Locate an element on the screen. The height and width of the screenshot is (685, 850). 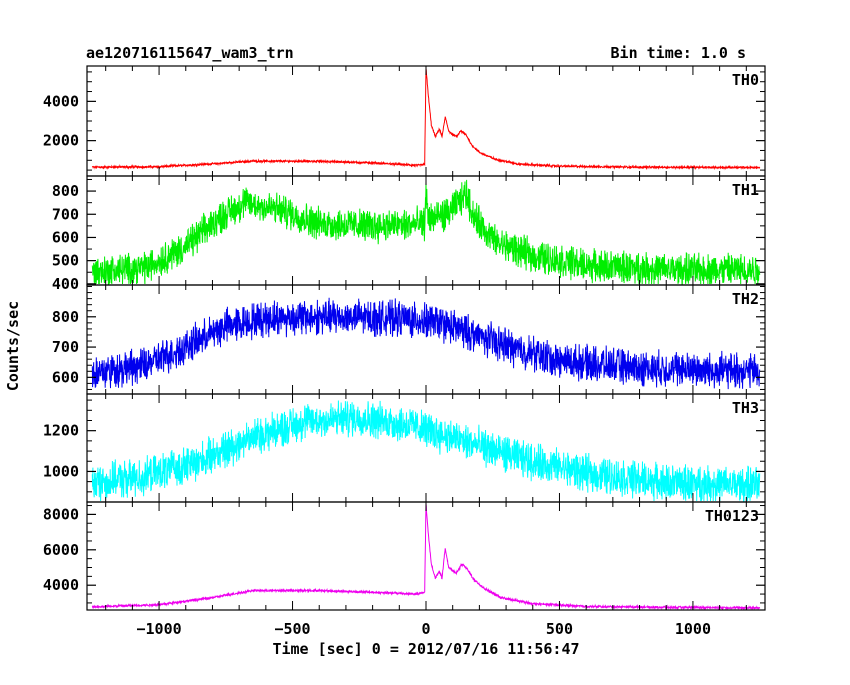
series-line-th2 is located at coordinates (426, 343).